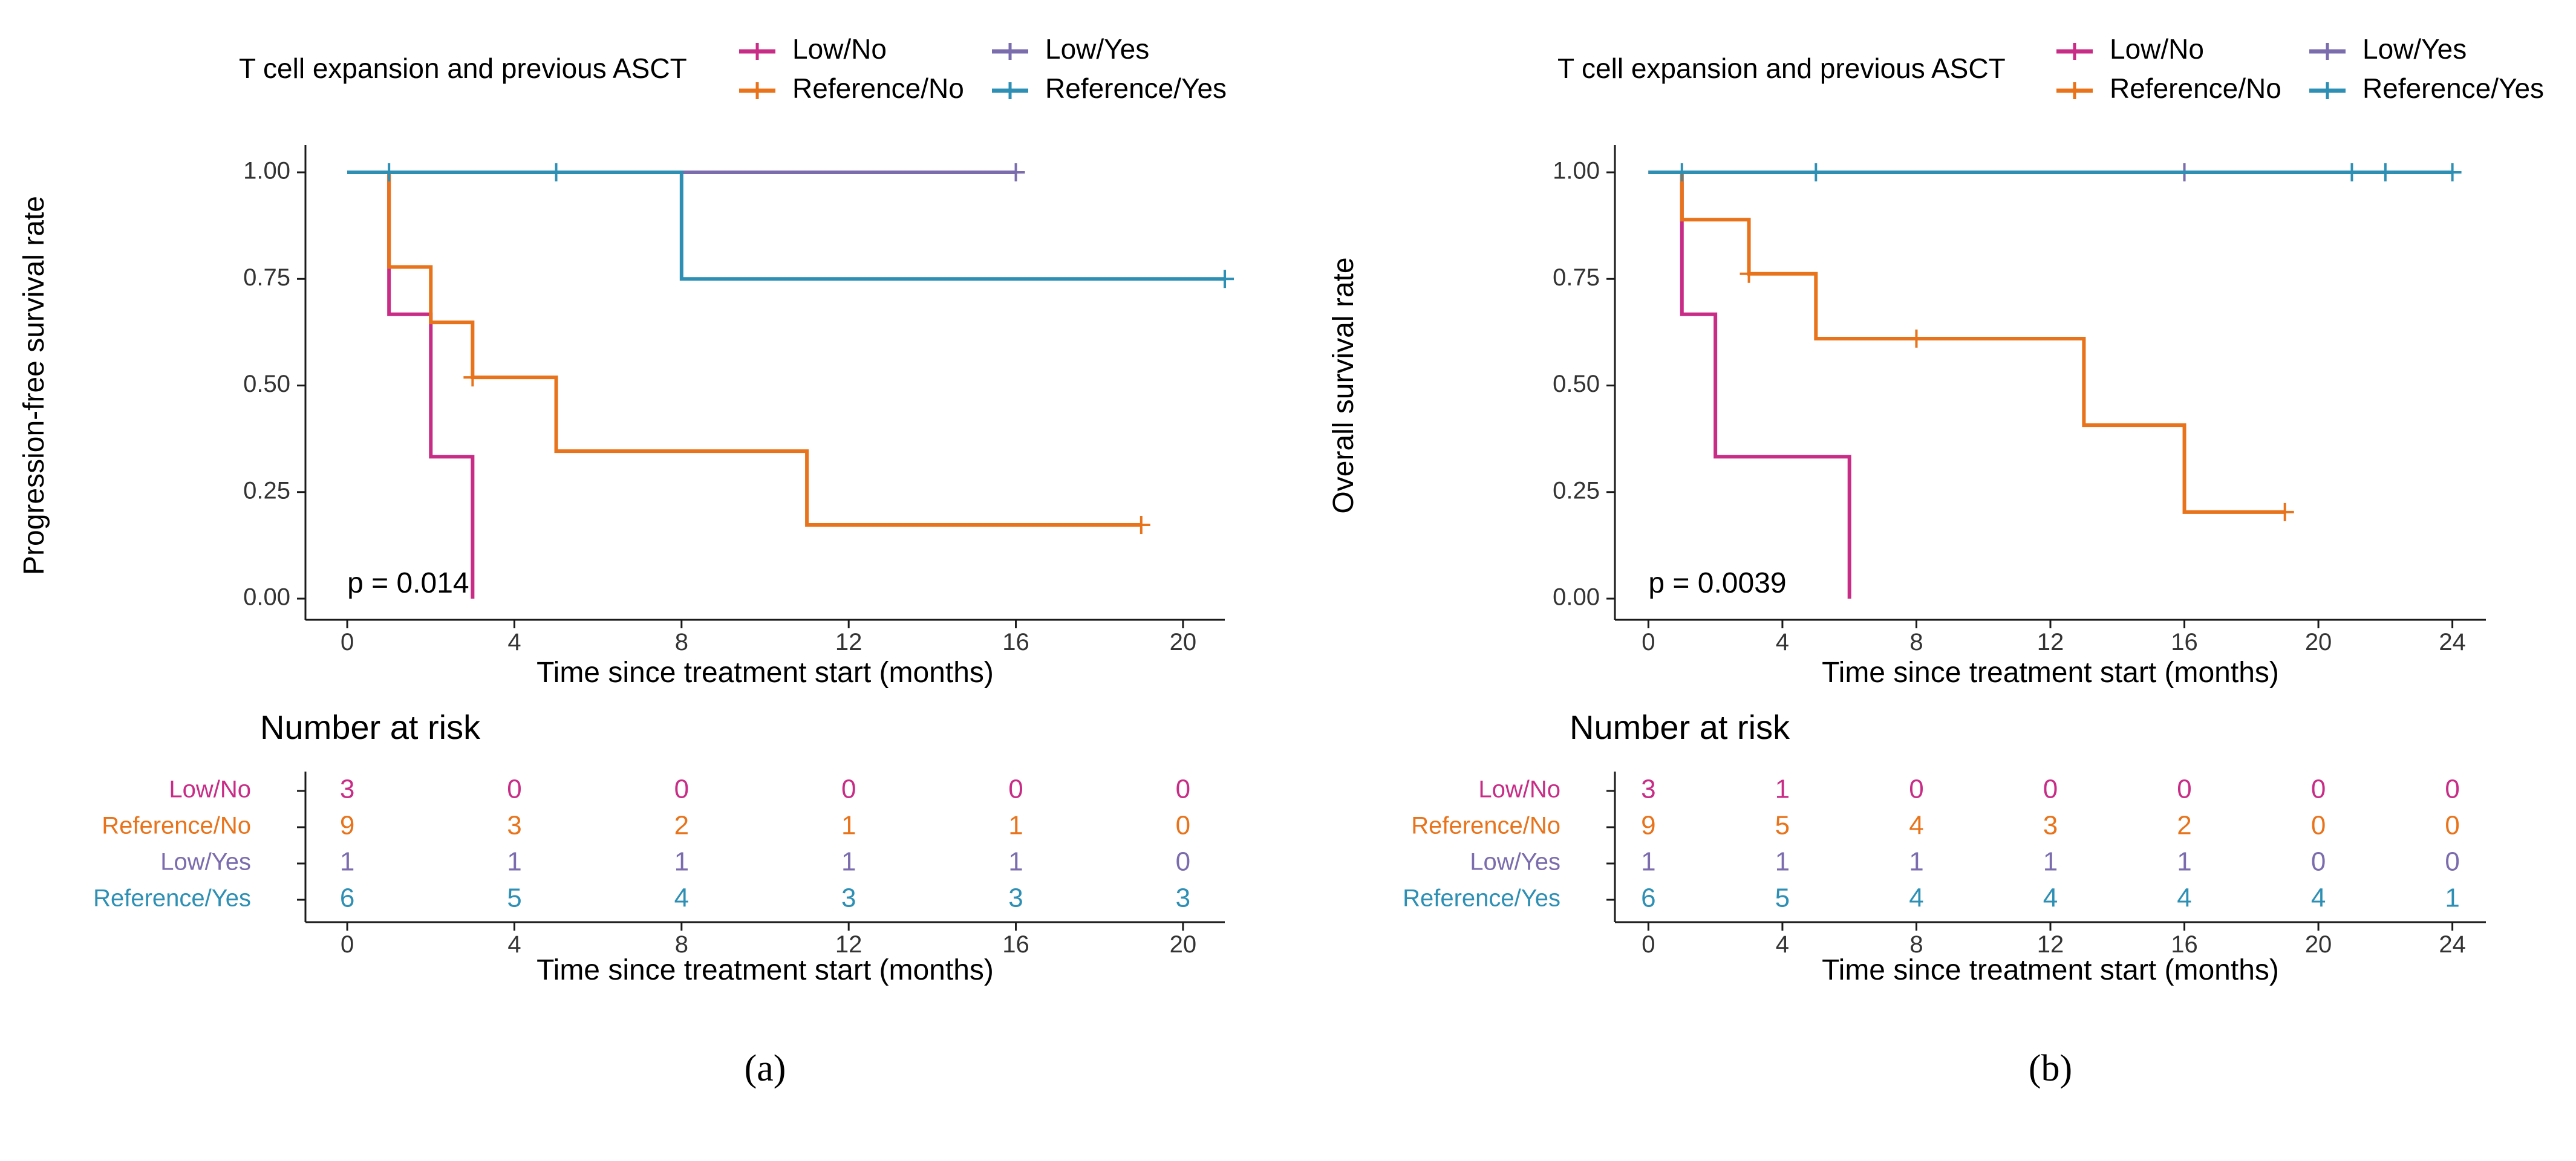  Describe the element at coordinates (1183, 826) in the screenshot. I see `risk-count-reference-no: 0` at that location.